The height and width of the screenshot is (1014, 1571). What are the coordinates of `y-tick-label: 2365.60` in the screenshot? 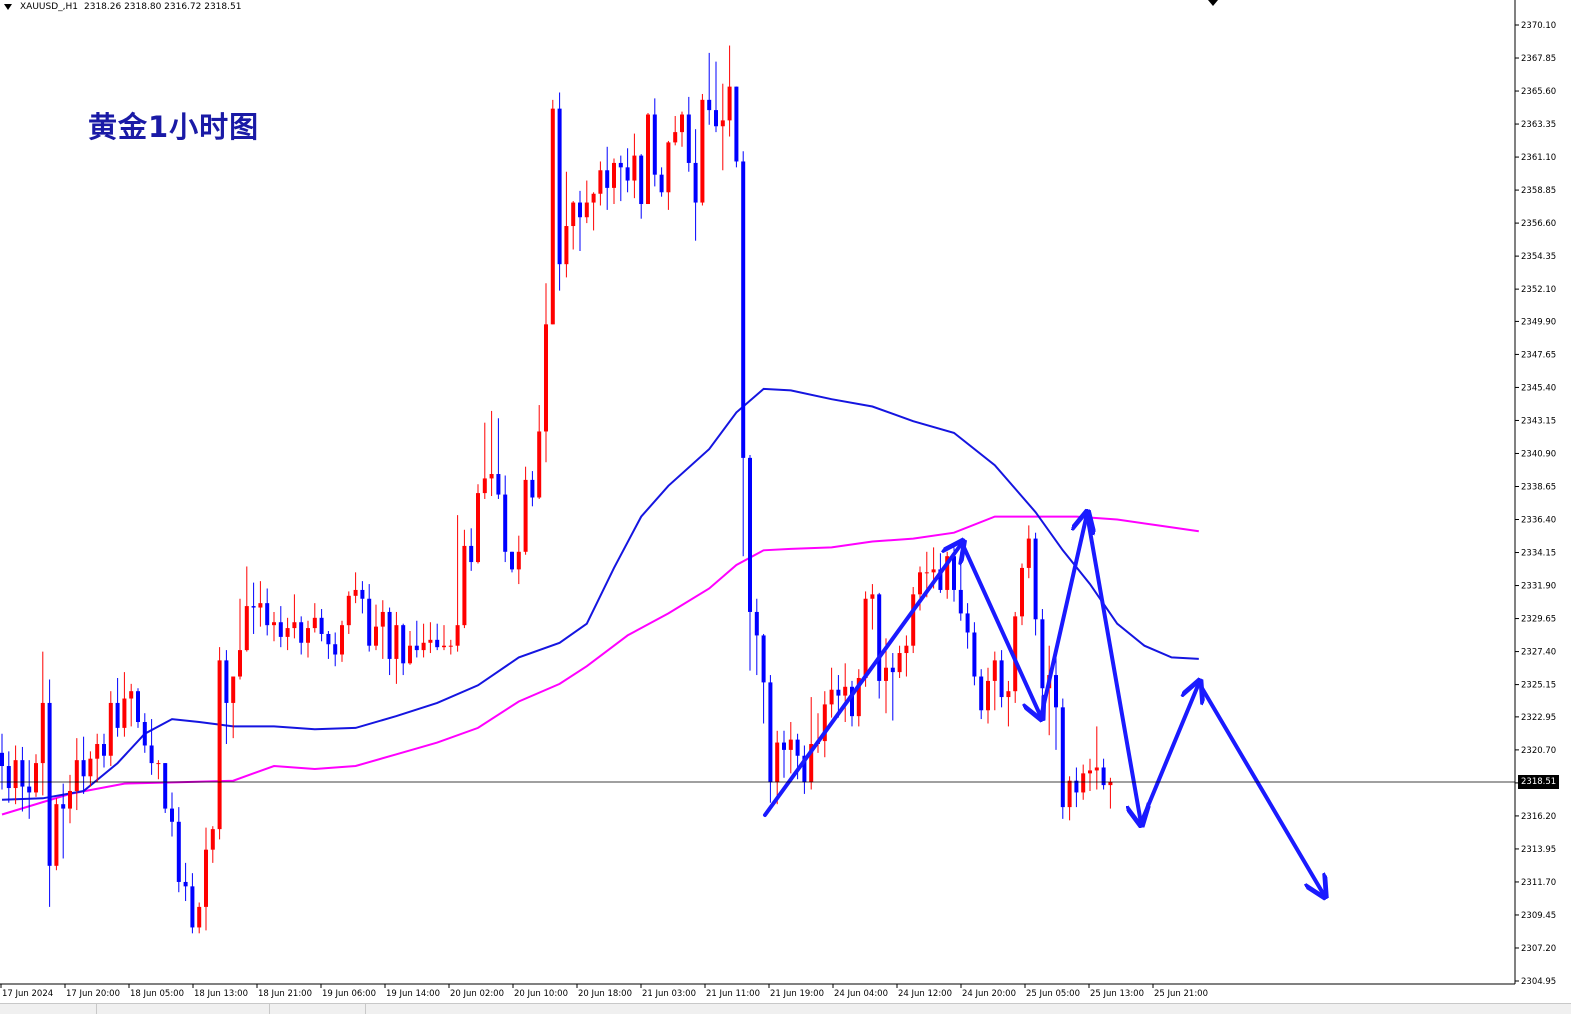 It's located at (1538, 92).